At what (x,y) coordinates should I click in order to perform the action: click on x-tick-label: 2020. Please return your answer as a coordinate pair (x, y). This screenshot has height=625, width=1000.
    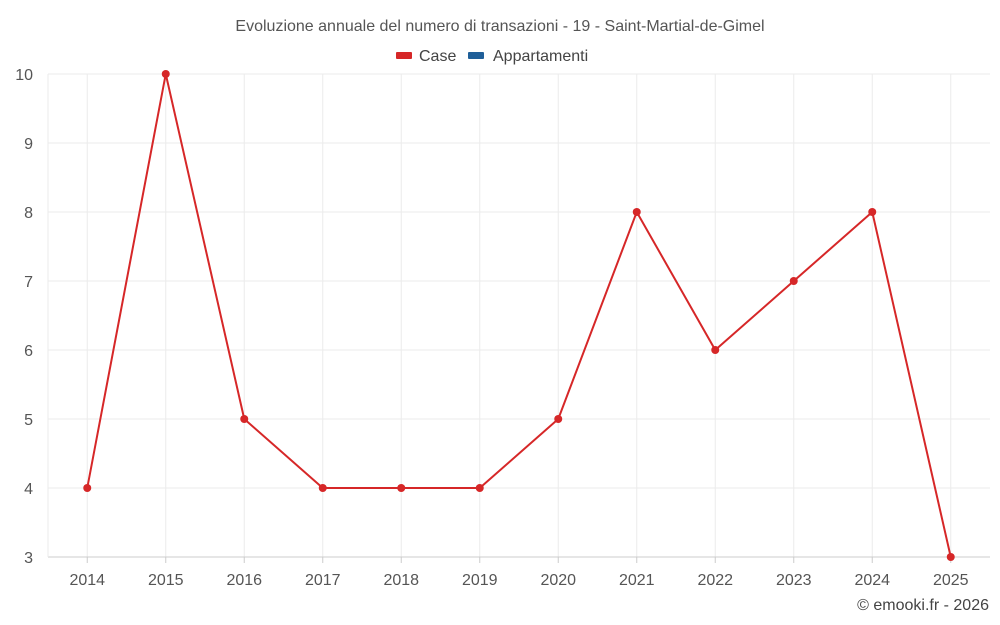
    Looking at the image, I should click on (558, 580).